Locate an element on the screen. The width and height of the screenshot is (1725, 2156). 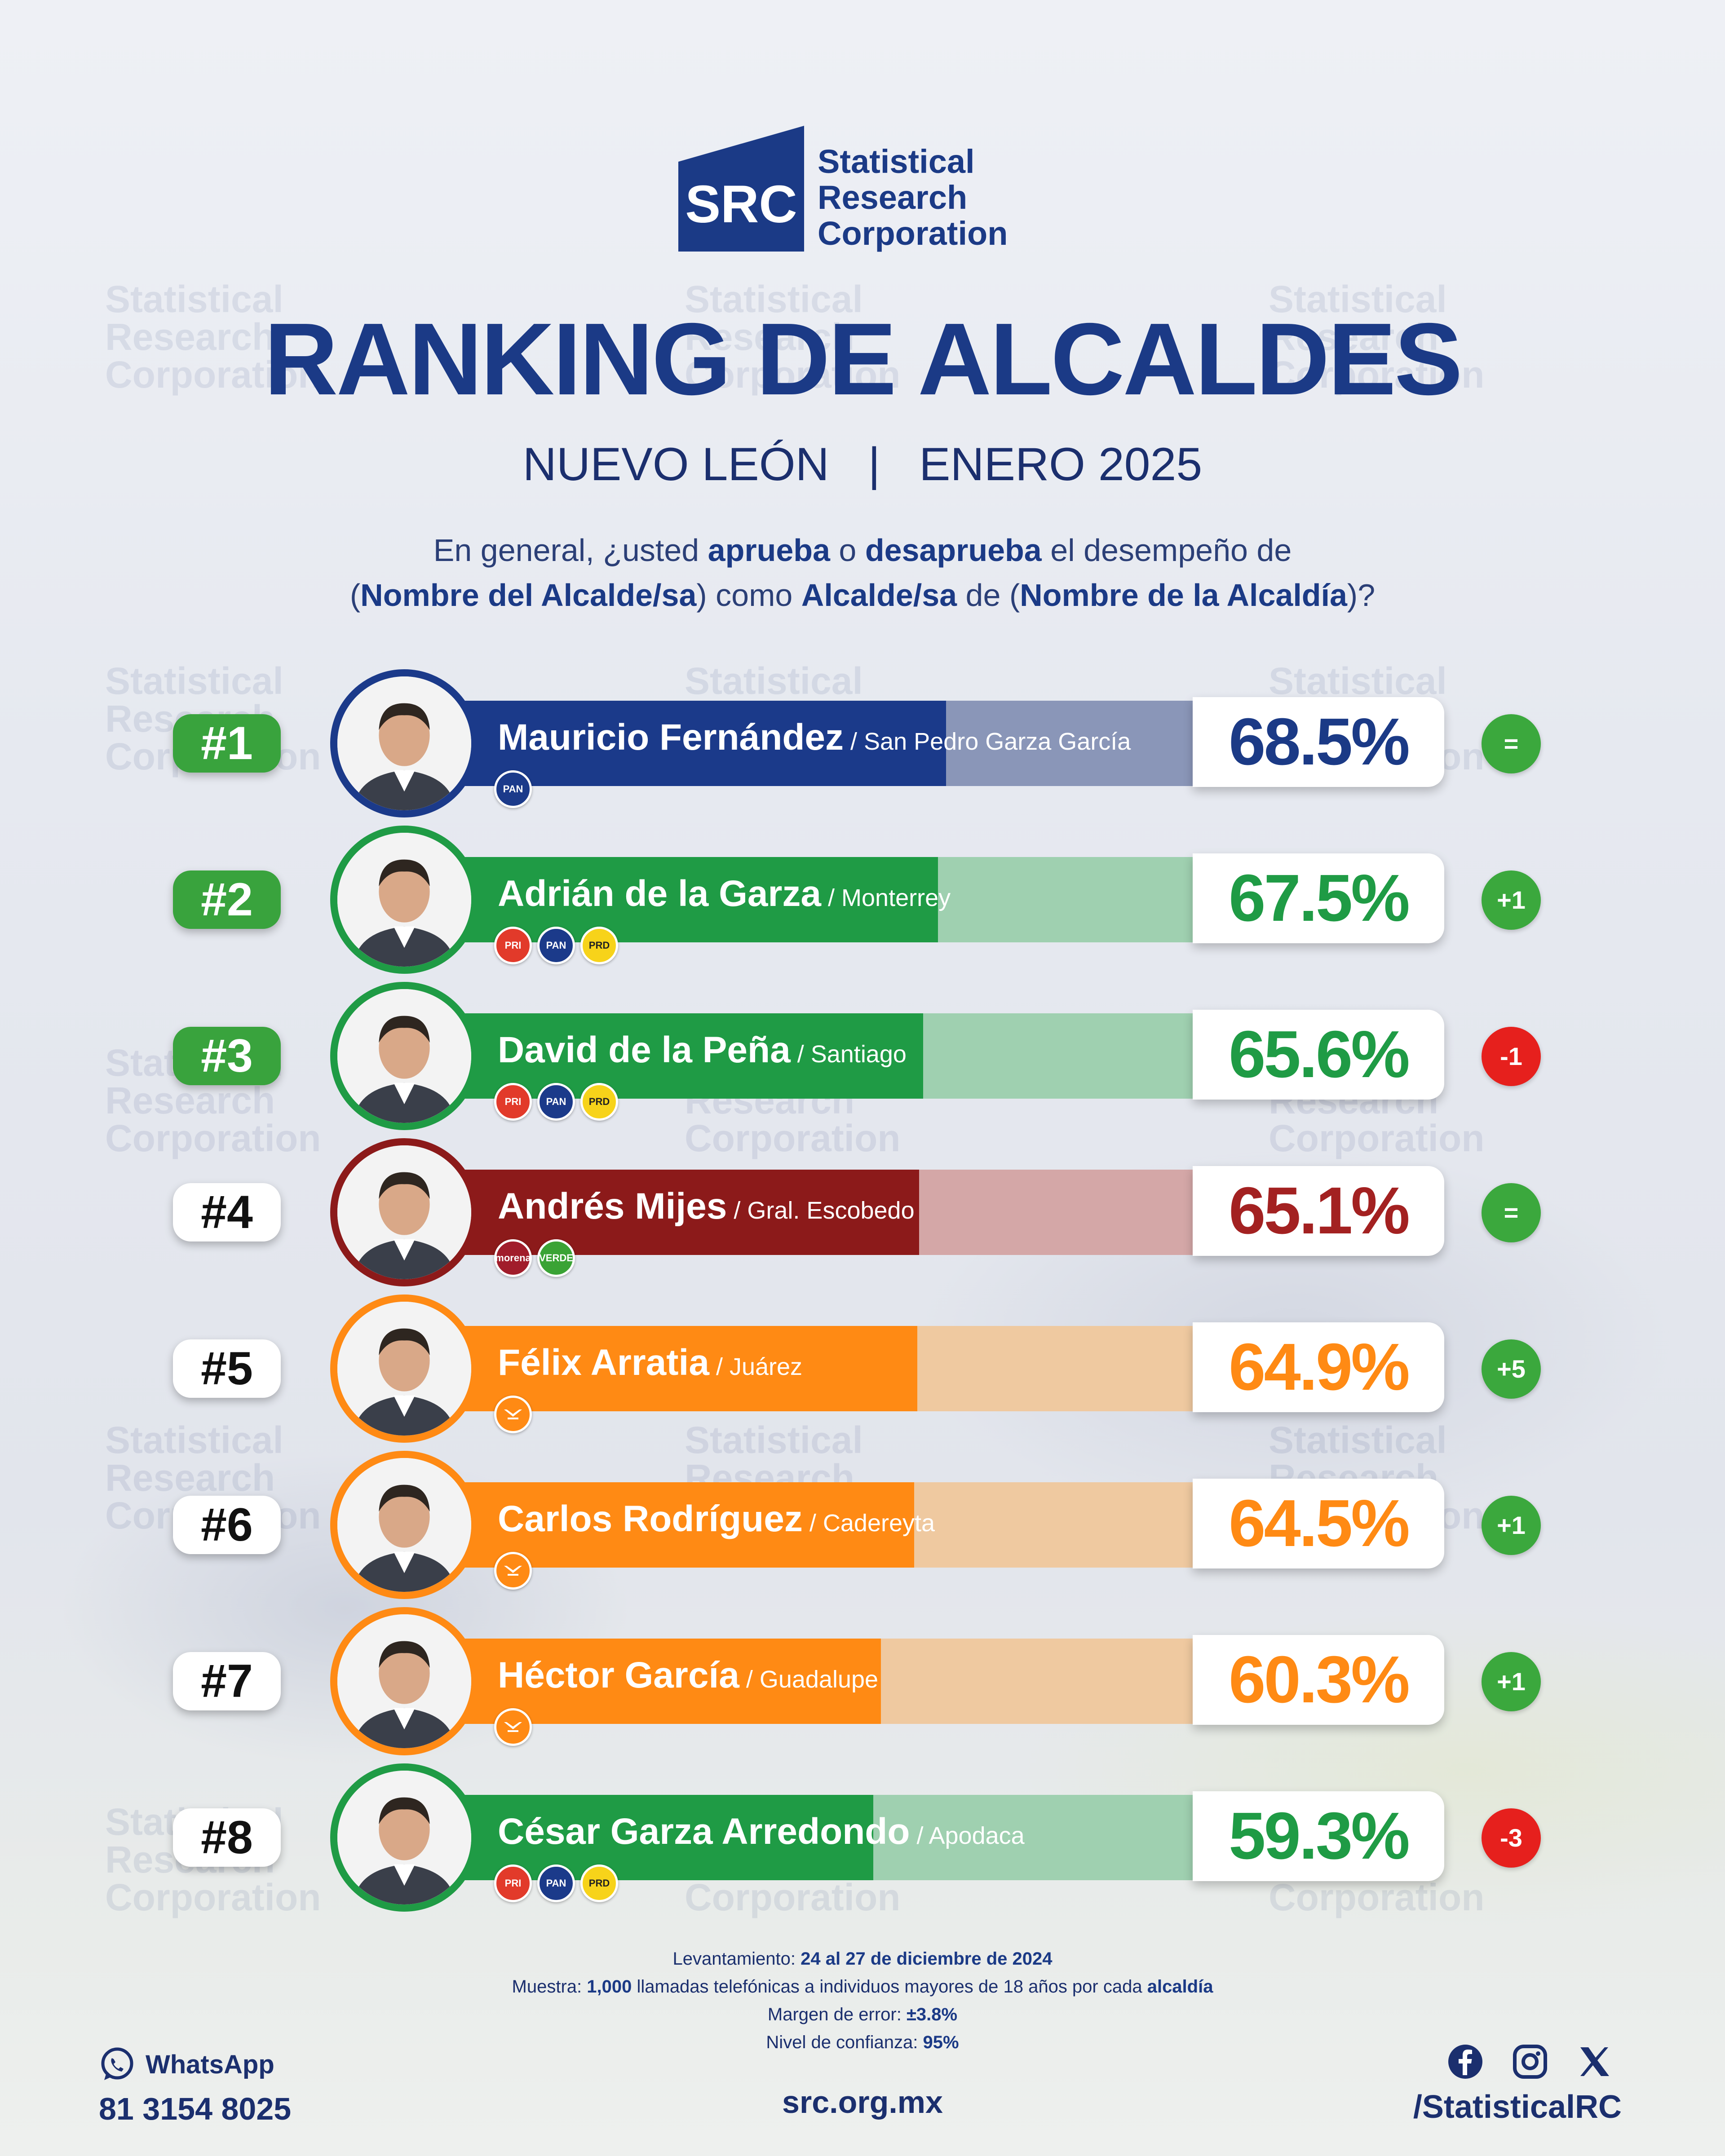
municipality-name: / Cadereyta is located at coordinates (868, 1523).